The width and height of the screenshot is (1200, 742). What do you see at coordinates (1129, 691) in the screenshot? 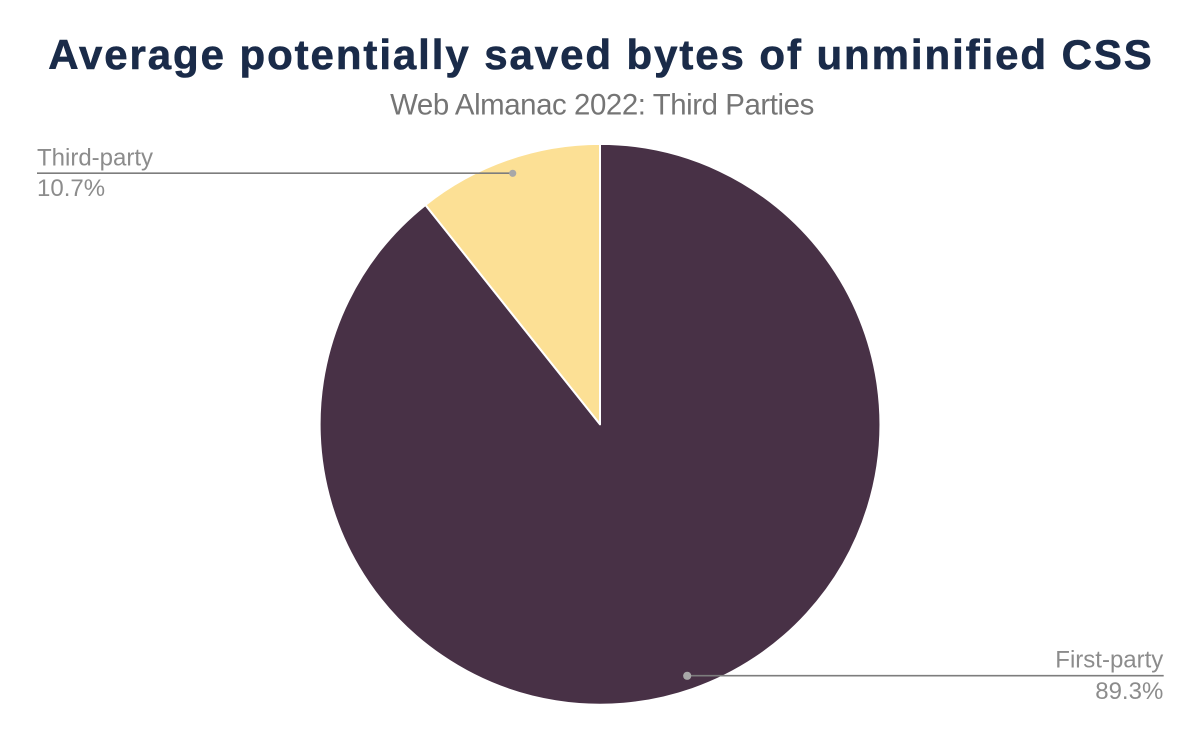
I see `svg-text: 89.3%` at bounding box center [1129, 691].